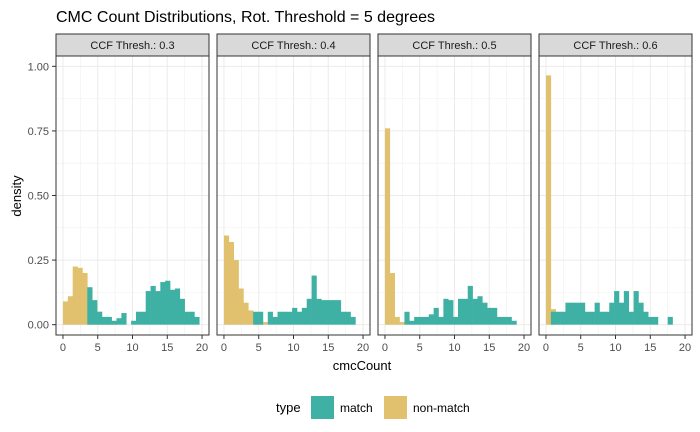 This screenshot has height=432, width=700. What do you see at coordinates (322, 407) in the screenshot?
I see `legend-key-match` at bounding box center [322, 407].